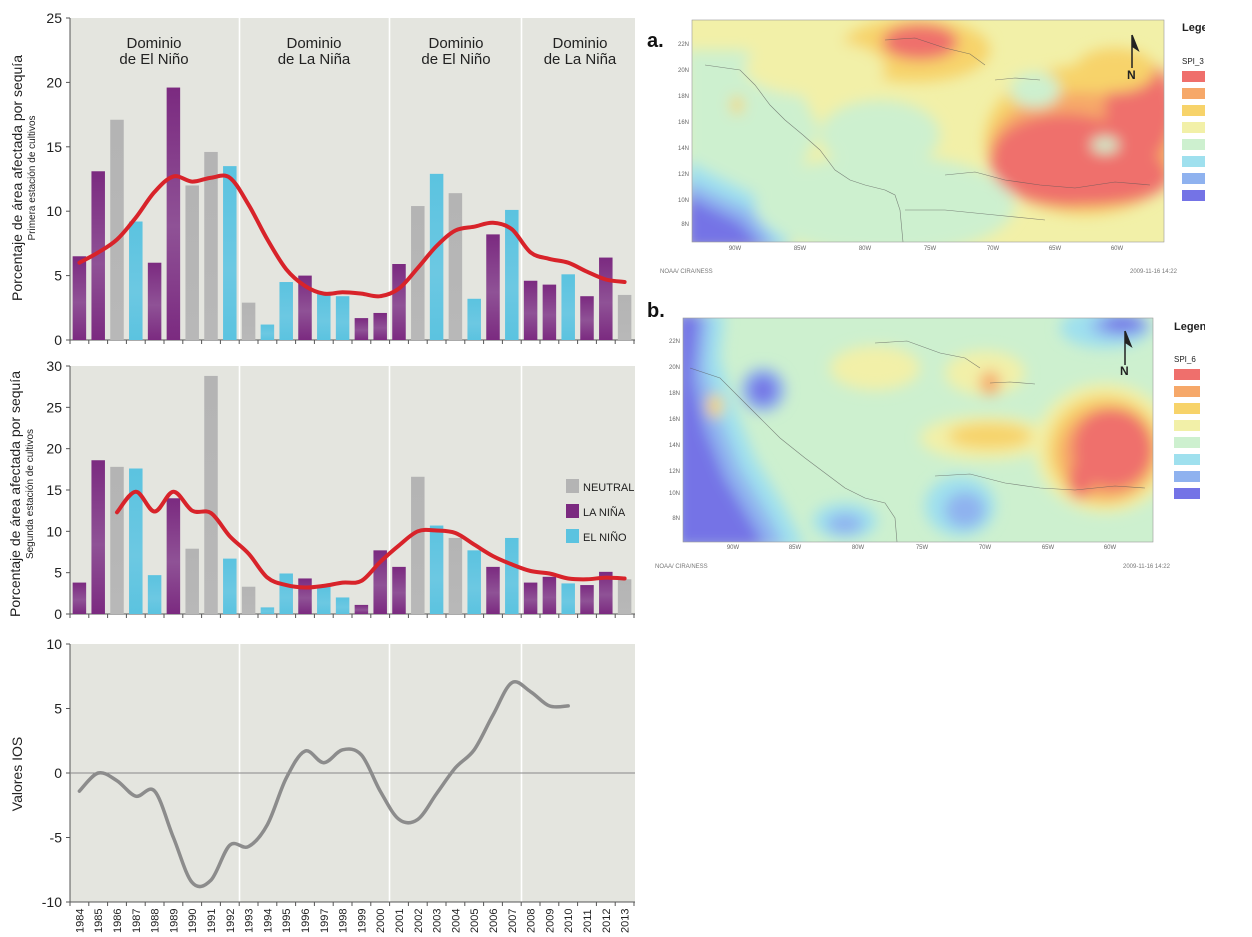  Describe the element at coordinates (438, 921) in the screenshot. I see `x-tick-label: 2003` at that location.